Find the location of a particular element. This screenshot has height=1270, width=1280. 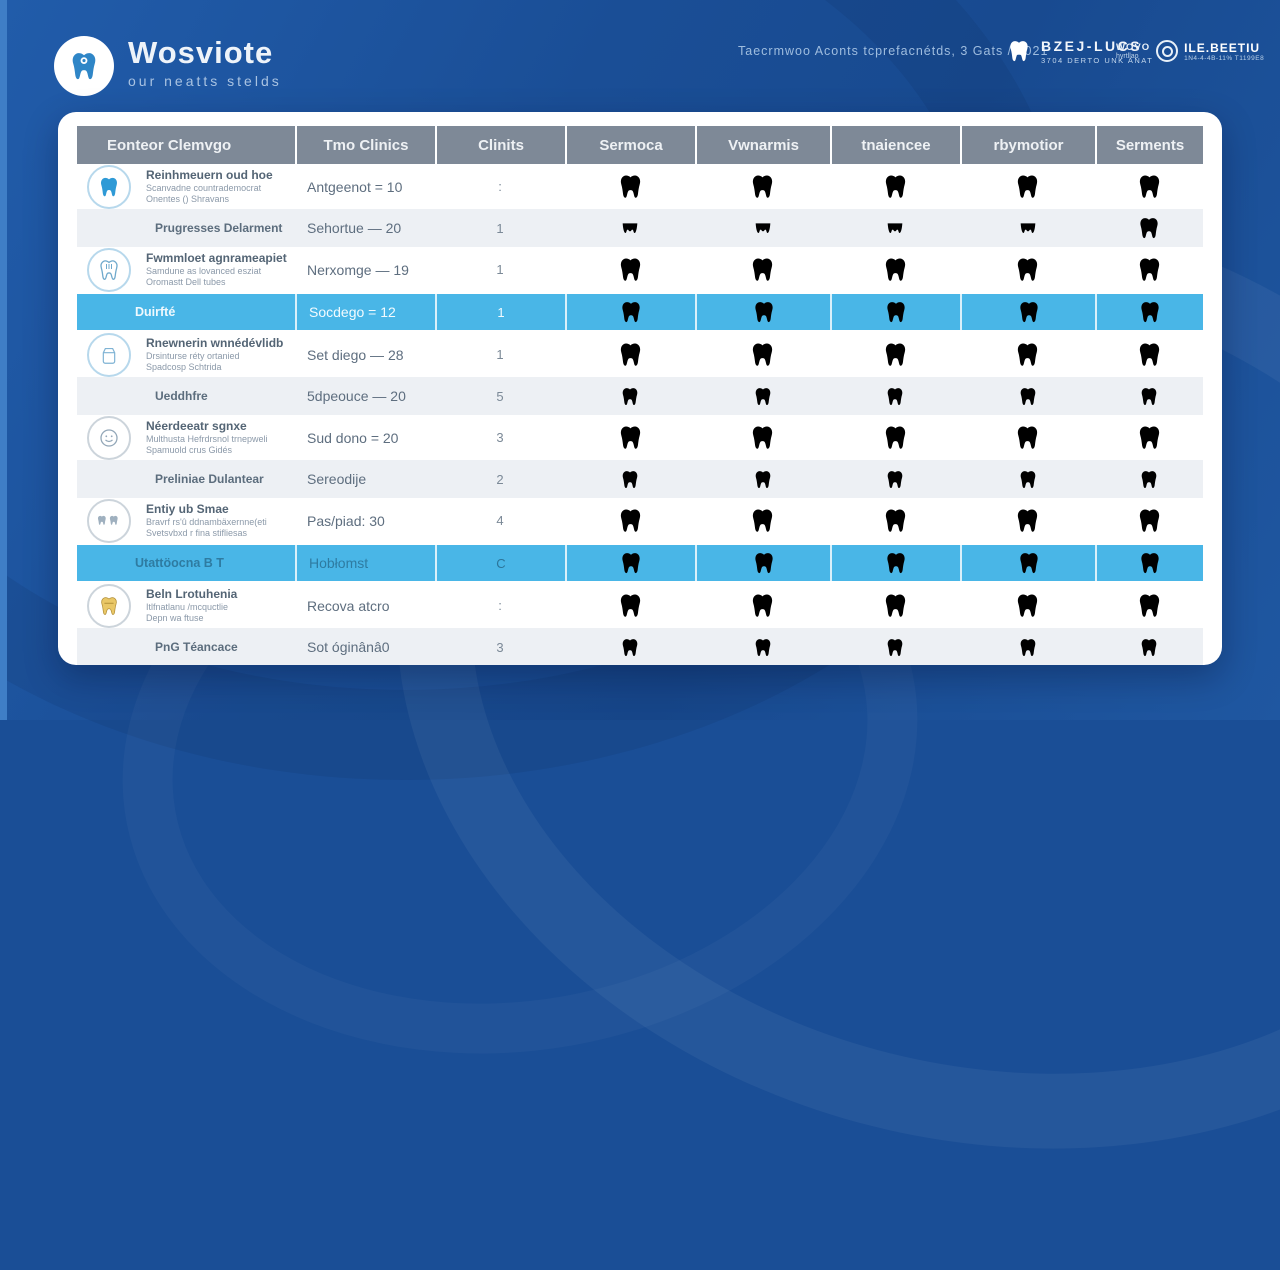

brand-tagline: our neatts stelds is located at coordinates (205, 81).